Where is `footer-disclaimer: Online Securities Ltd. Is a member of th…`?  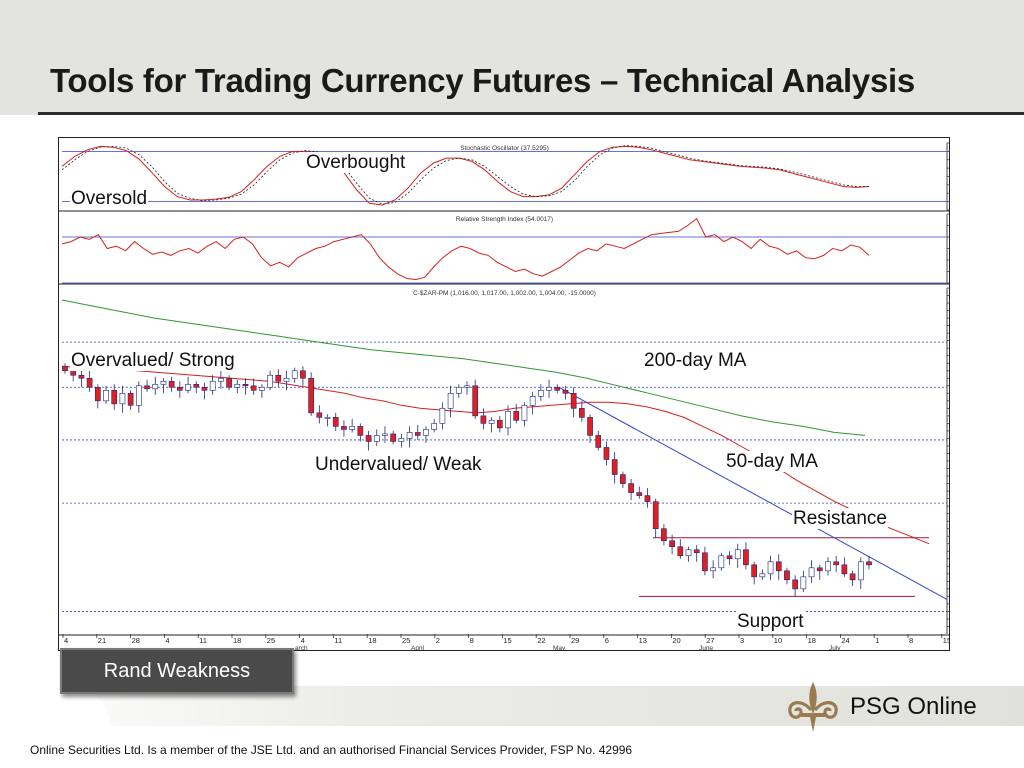 footer-disclaimer: Online Securities Ltd. Is a member of th… is located at coordinates (331, 750).